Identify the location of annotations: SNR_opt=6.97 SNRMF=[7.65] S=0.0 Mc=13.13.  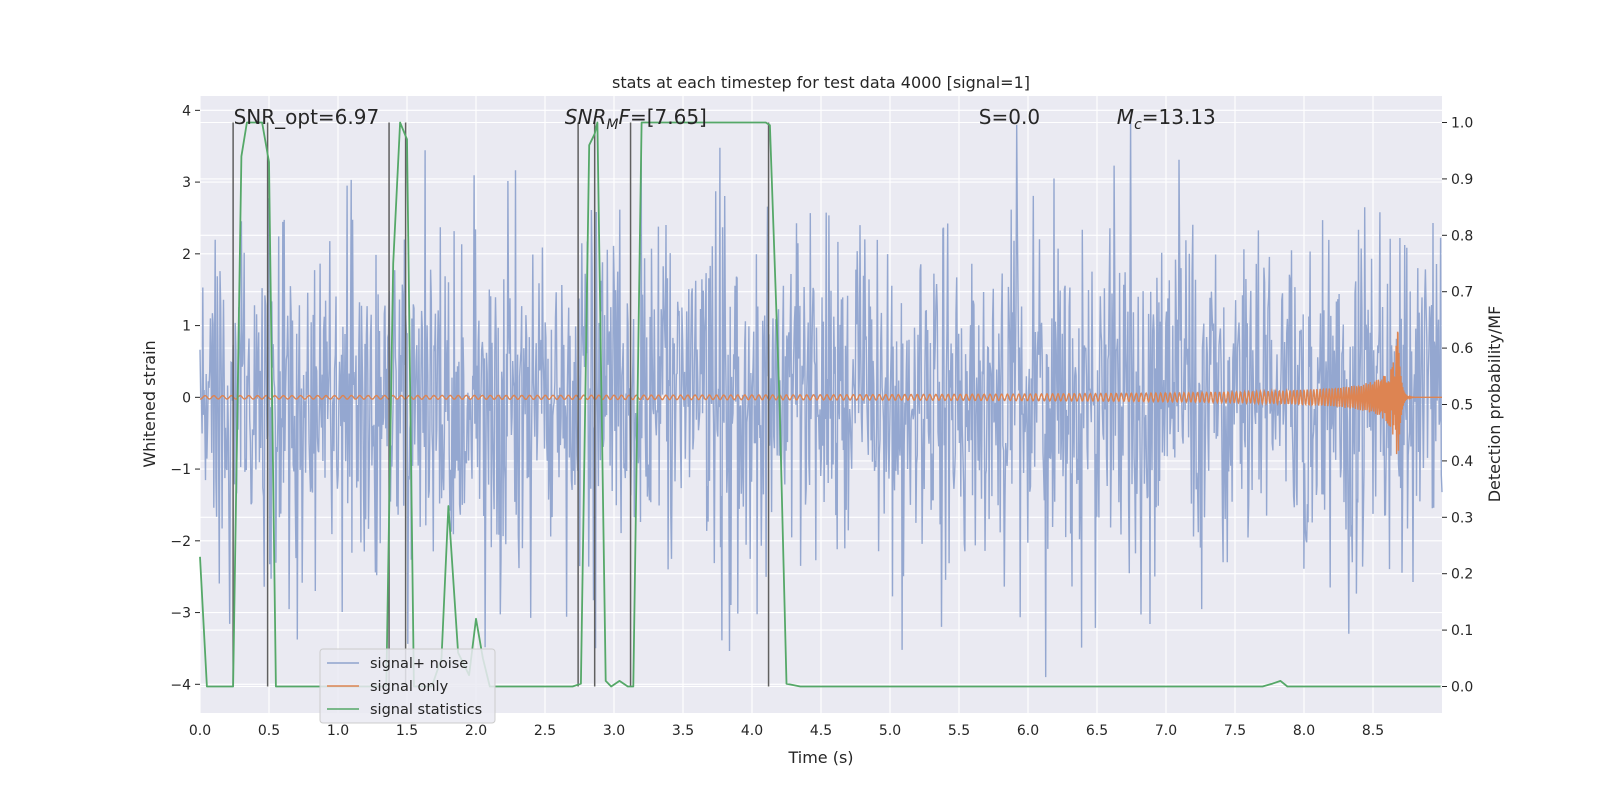
(725, 119).